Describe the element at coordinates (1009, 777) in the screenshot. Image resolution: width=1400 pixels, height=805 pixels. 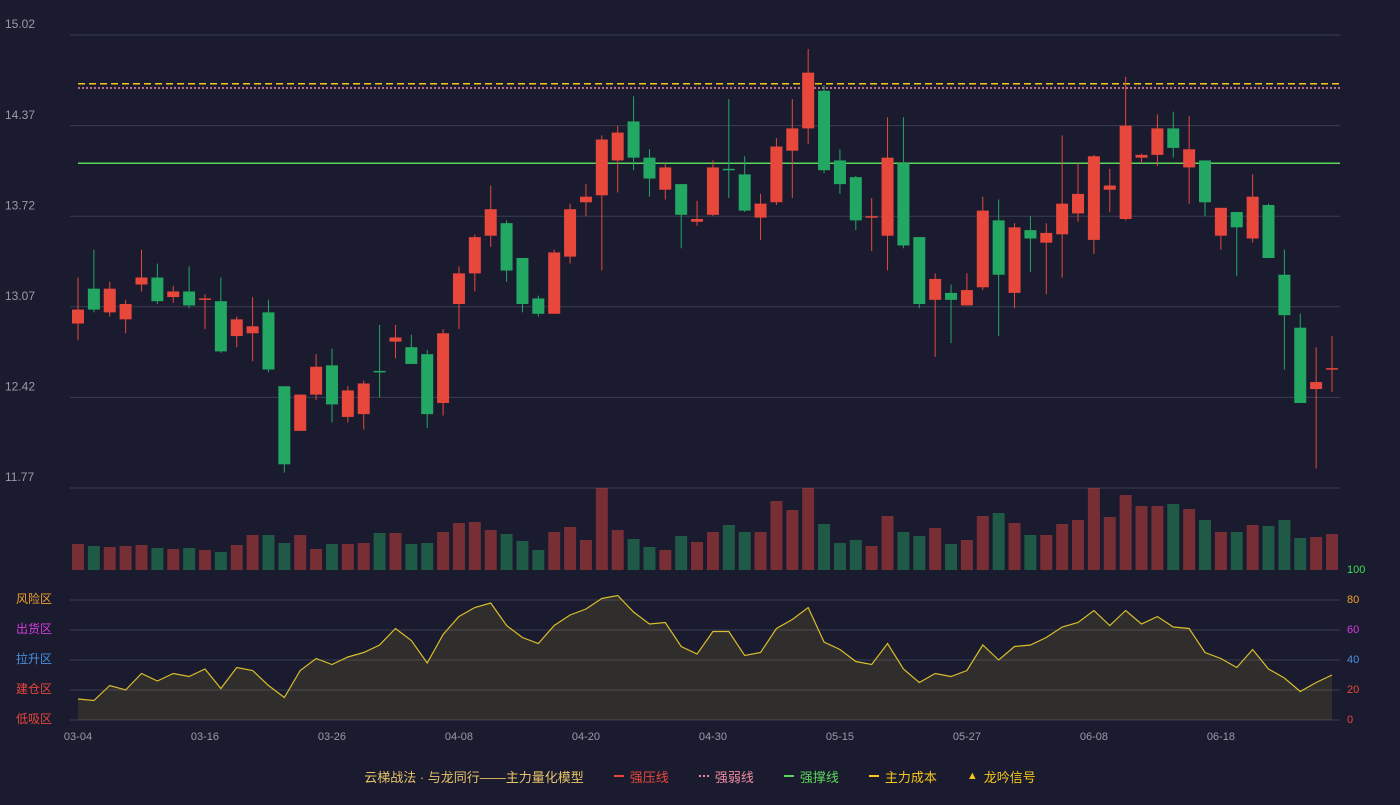
I see `legend-label: 龙吟信号` at that location.